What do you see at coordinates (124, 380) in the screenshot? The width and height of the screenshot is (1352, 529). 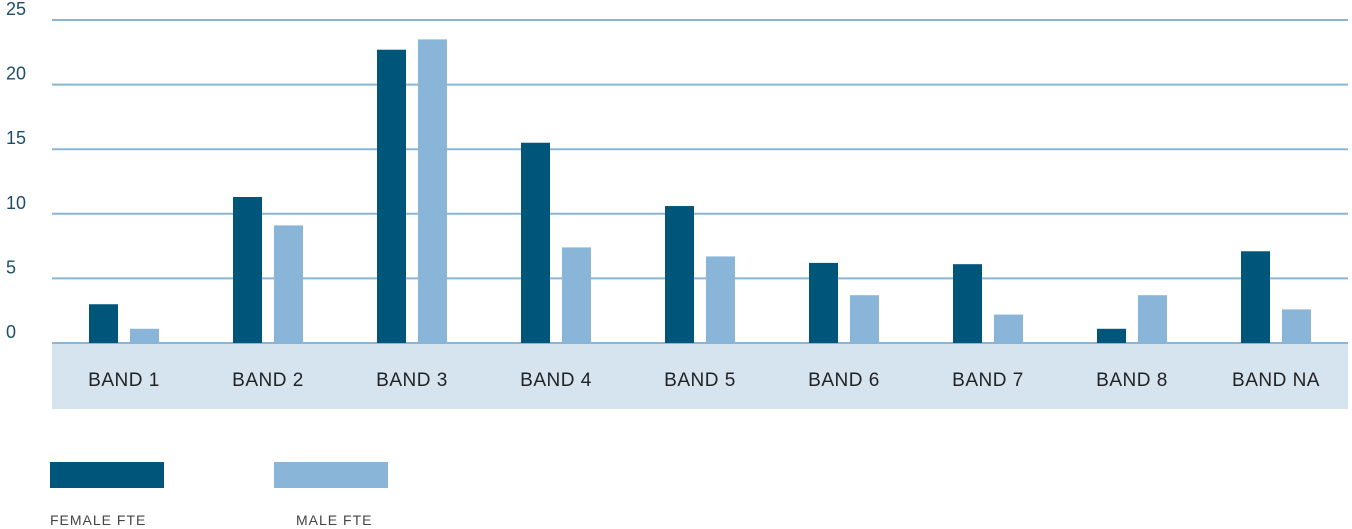 I see `x-tick-label: BAND 1` at bounding box center [124, 380].